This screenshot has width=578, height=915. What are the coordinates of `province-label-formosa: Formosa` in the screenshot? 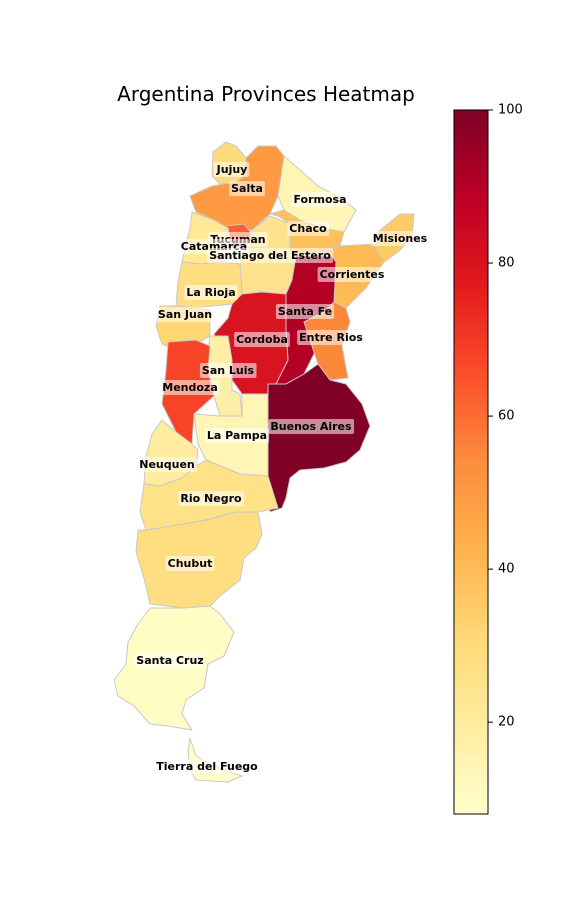 It's located at (319, 199).